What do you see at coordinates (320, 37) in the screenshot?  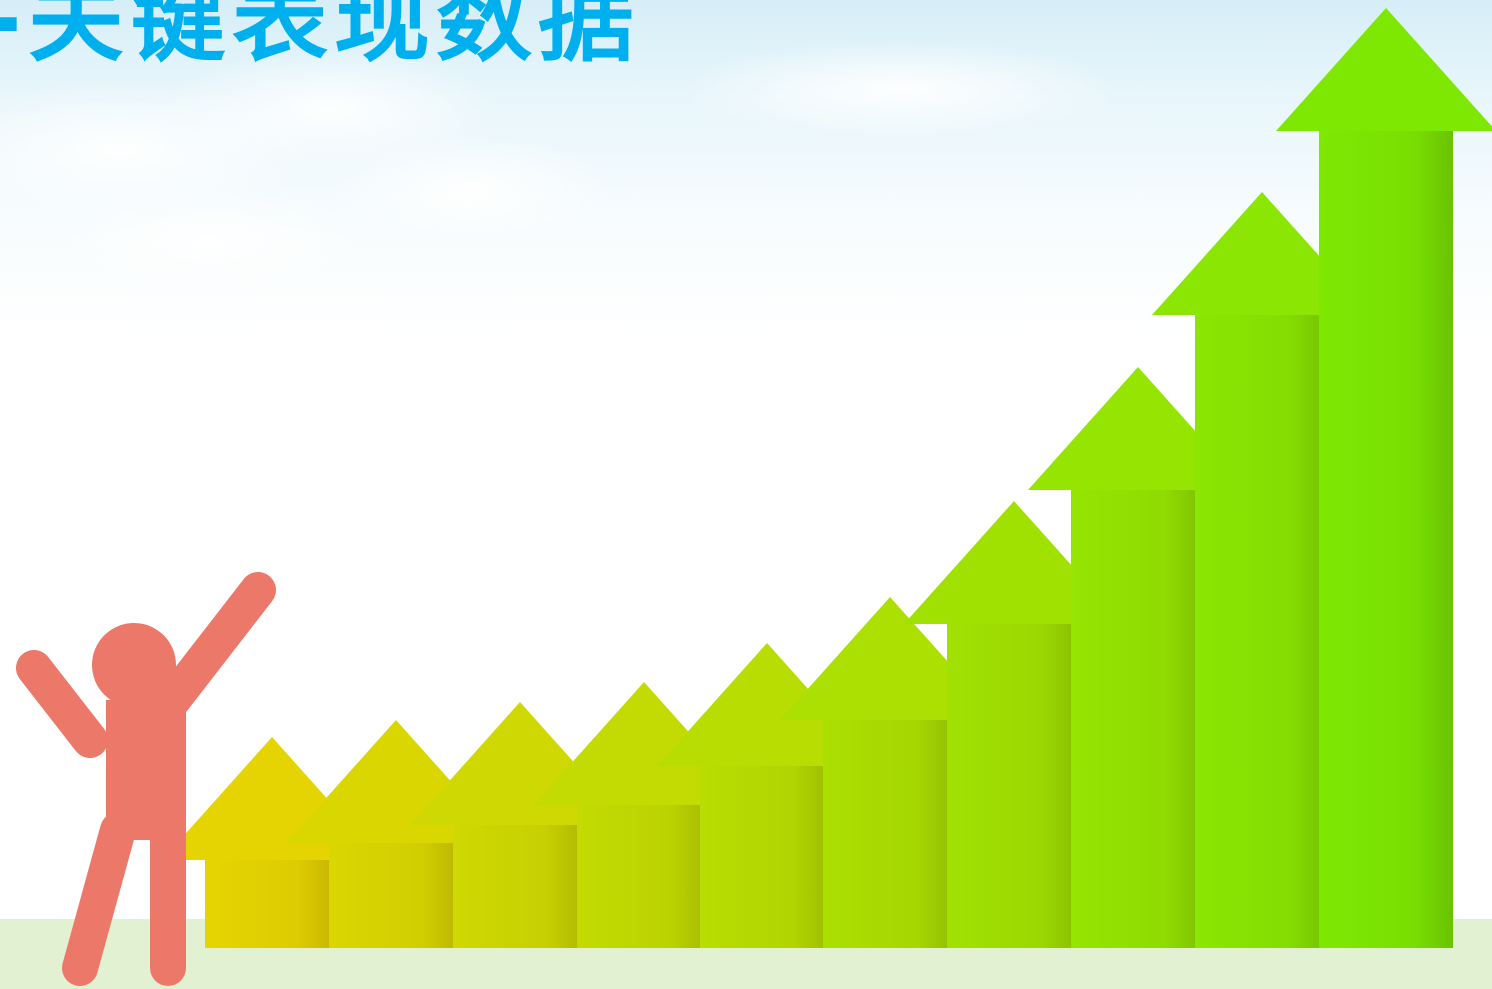 I see `page-title: -关键表现数据` at bounding box center [320, 37].